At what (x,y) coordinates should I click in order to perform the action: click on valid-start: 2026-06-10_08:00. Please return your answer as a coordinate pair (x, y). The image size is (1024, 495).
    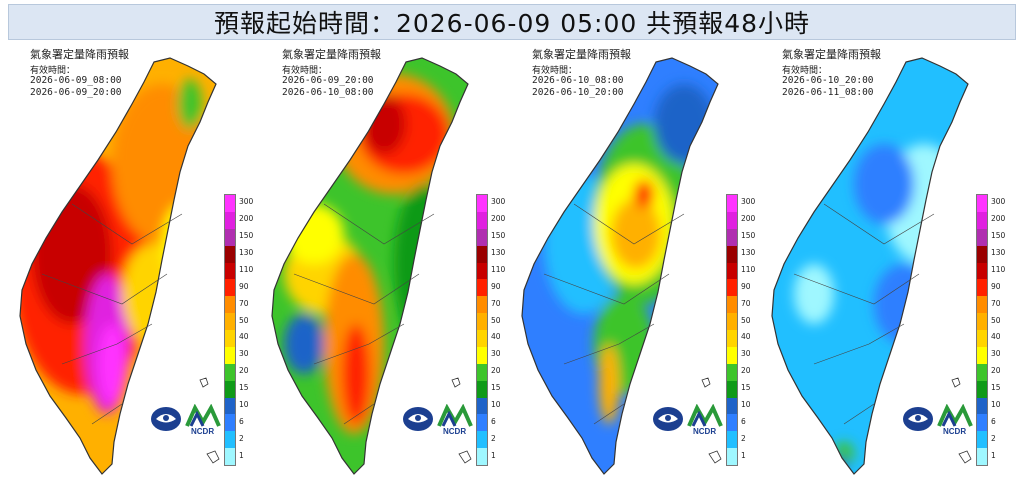
    Looking at the image, I should click on (578, 80).